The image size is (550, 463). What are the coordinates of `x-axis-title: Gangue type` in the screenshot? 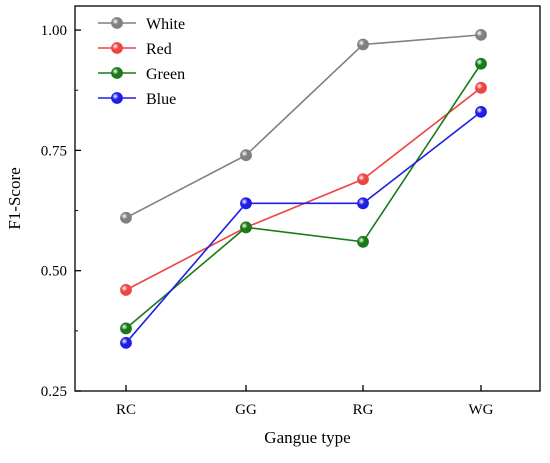 It's located at (307, 437).